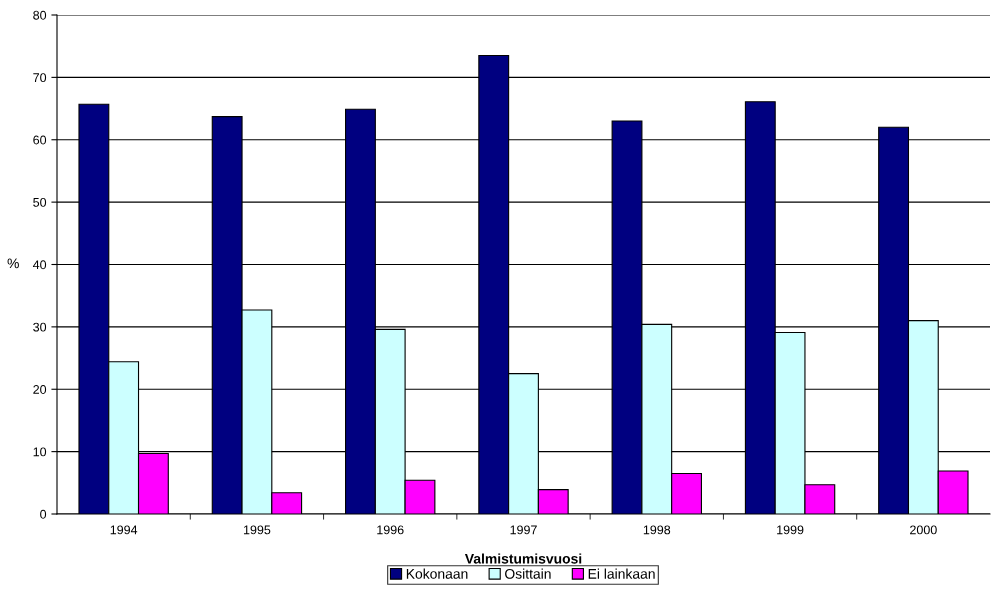 Image resolution: width=1005 pixels, height=611 pixels. What do you see at coordinates (923, 530) in the screenshot?
I see `x-tick-label: 2000` at bounding box center [923, 530].